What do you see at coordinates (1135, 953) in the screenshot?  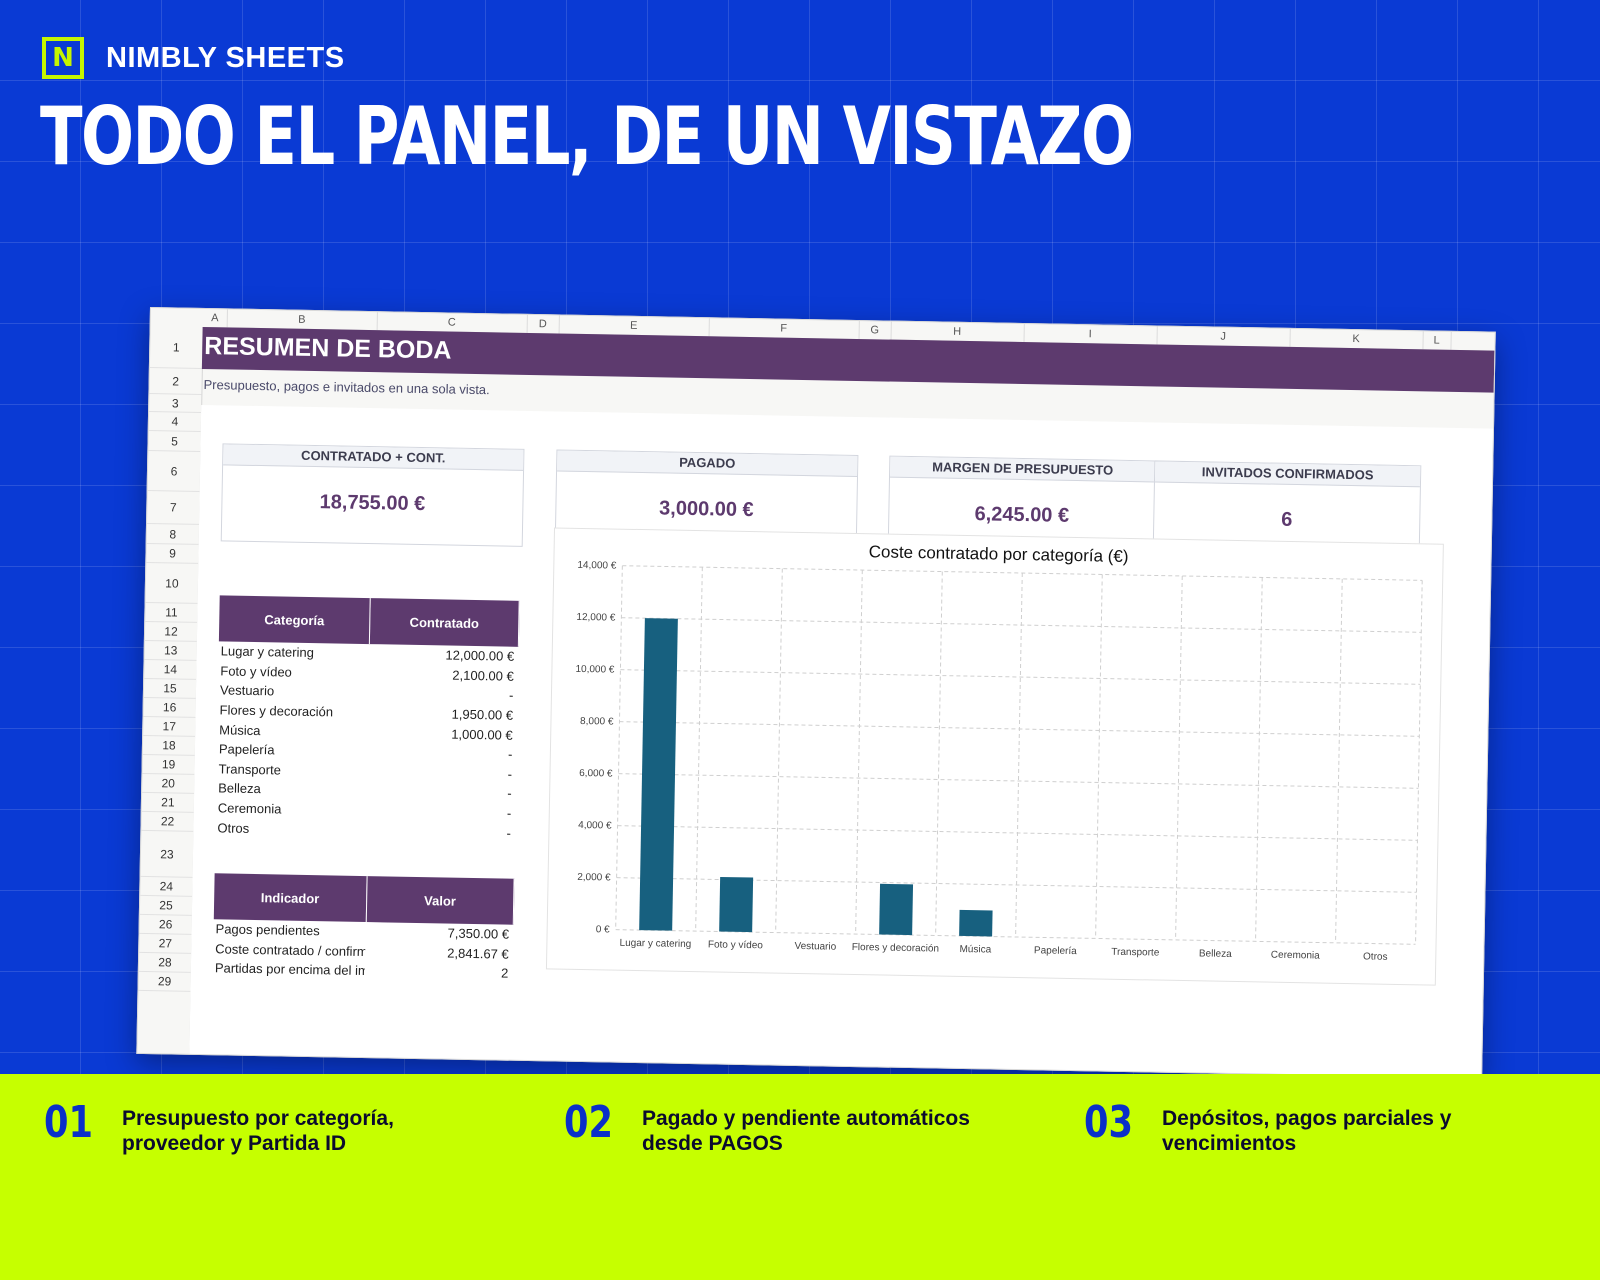 I see `x-tick-label: Transporte` at bounding box center [1135, 953].